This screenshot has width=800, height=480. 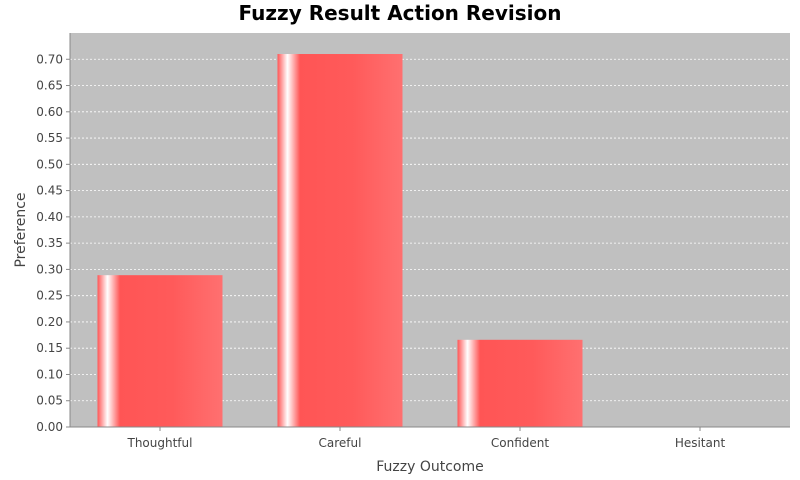 I want to click on x-tick-label: Thoughtful, so click(x=160, y=443).